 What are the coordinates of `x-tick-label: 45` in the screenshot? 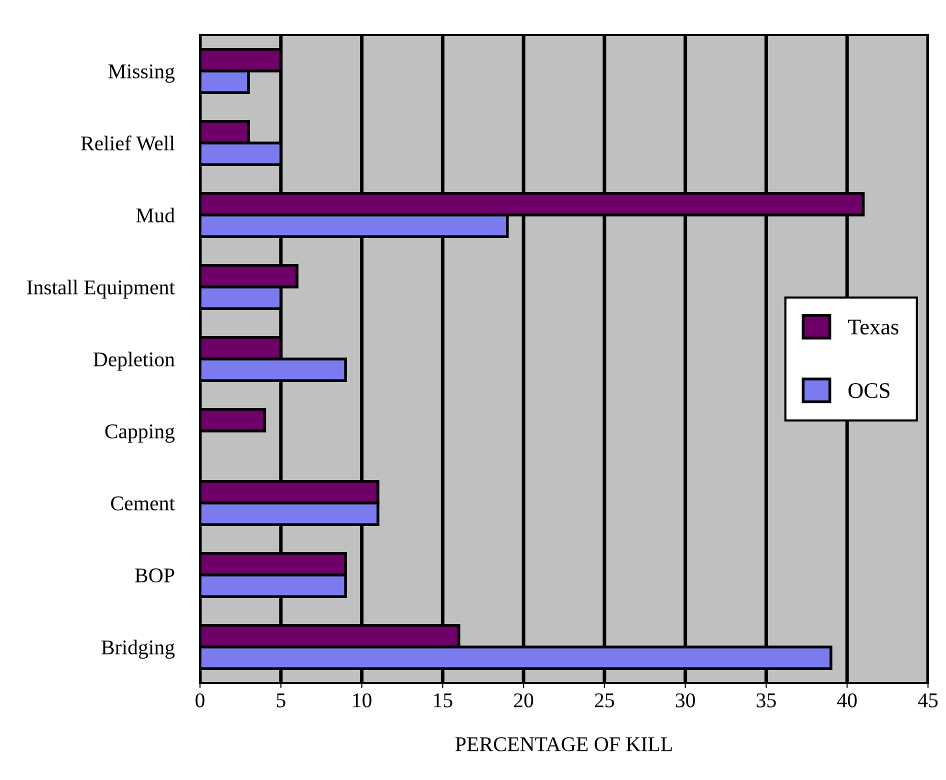 It's located at (928, 700).